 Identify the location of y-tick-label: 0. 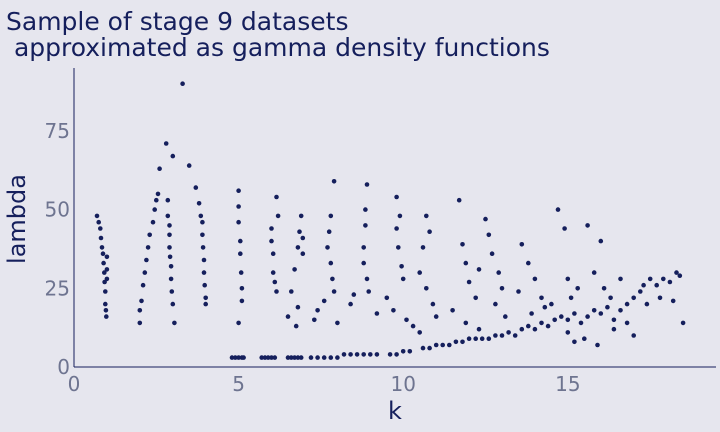
(63, 367).